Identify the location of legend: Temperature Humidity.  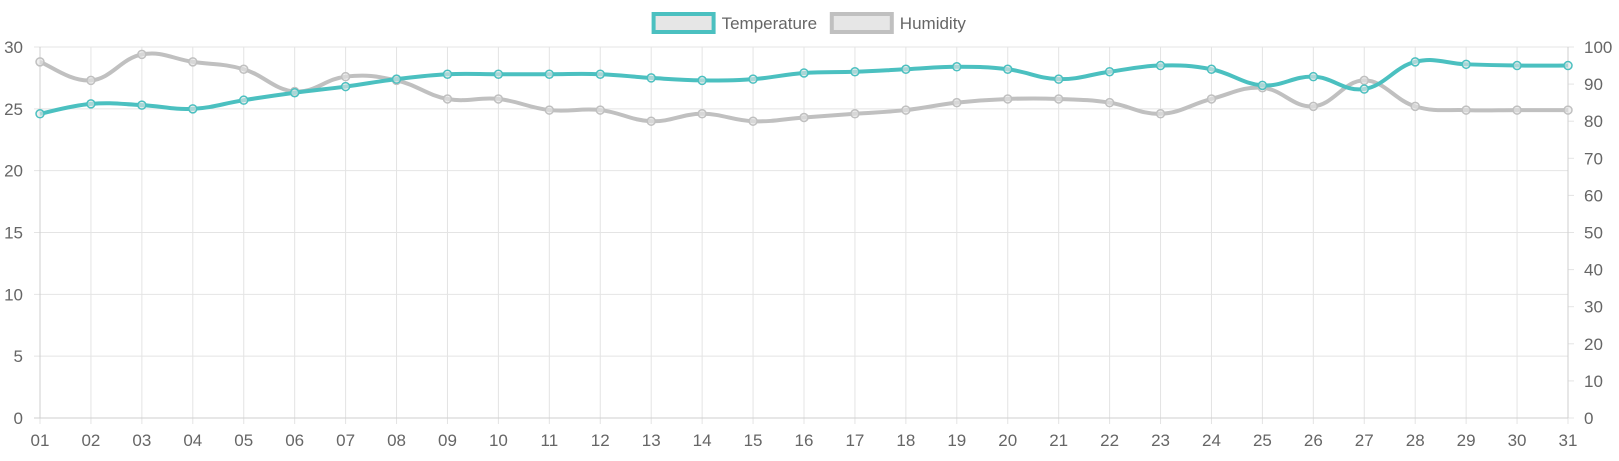
(809, 23).